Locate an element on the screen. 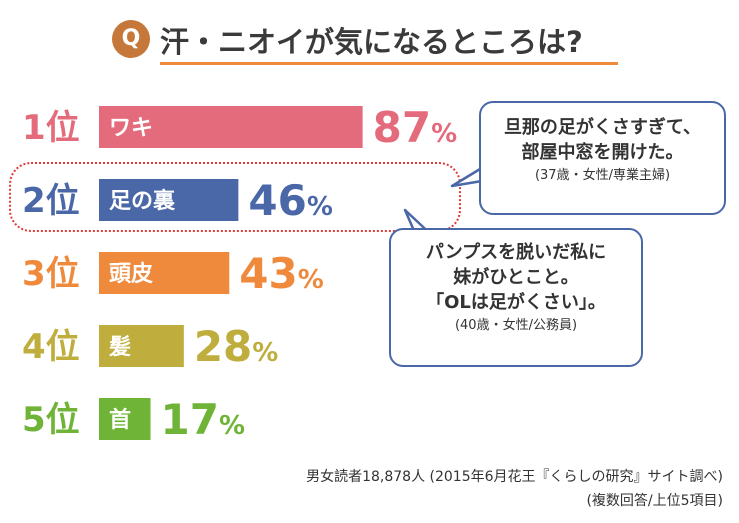 The height and width of the screenshot is (523, 739). bubble2-line1: パンプスを脱いだ私に is located at coordinates (516, 252).